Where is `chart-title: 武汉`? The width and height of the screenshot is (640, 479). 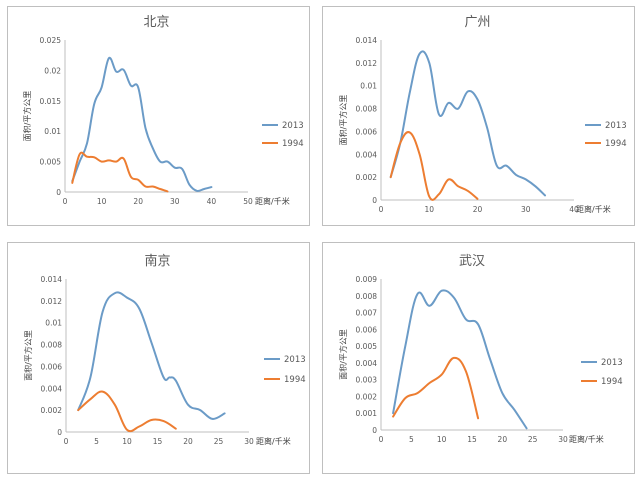
chart-title: 武汉 is located at coordinates (472, 261).